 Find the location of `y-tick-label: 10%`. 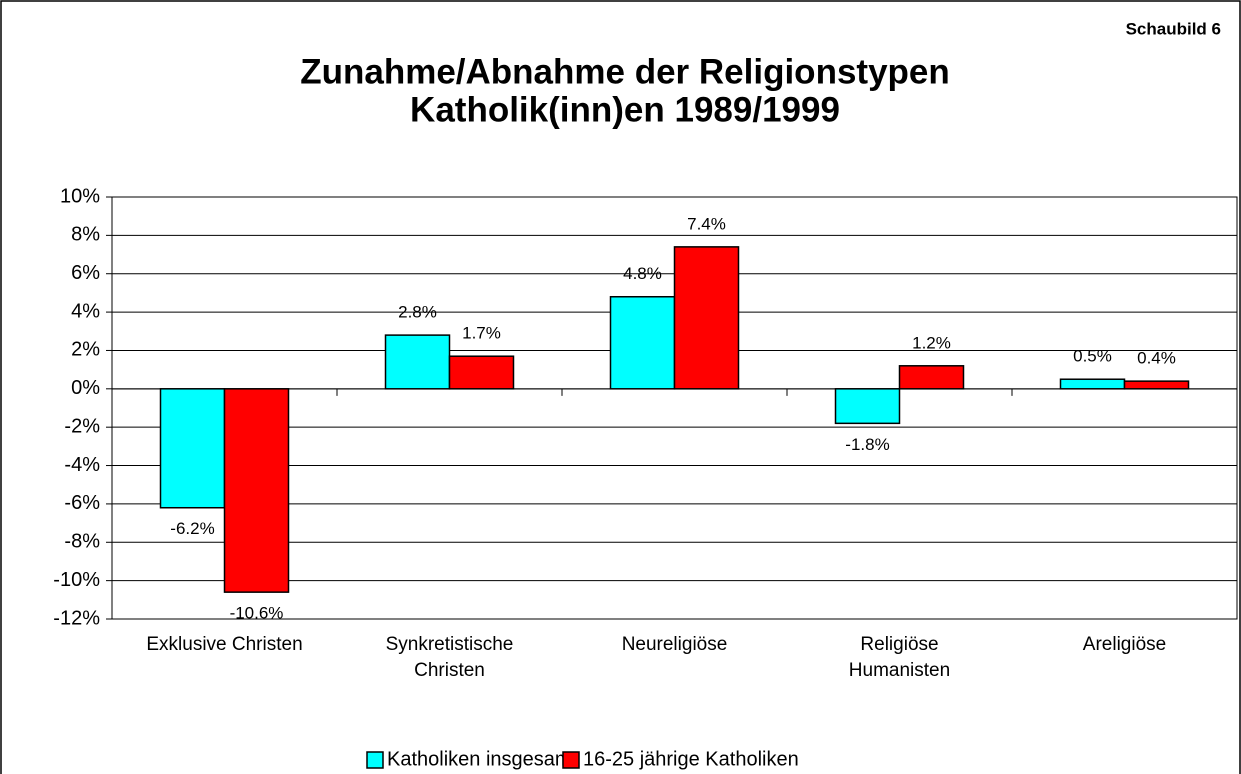

y-tick-label: 10% is located at coordinates (80, 196).